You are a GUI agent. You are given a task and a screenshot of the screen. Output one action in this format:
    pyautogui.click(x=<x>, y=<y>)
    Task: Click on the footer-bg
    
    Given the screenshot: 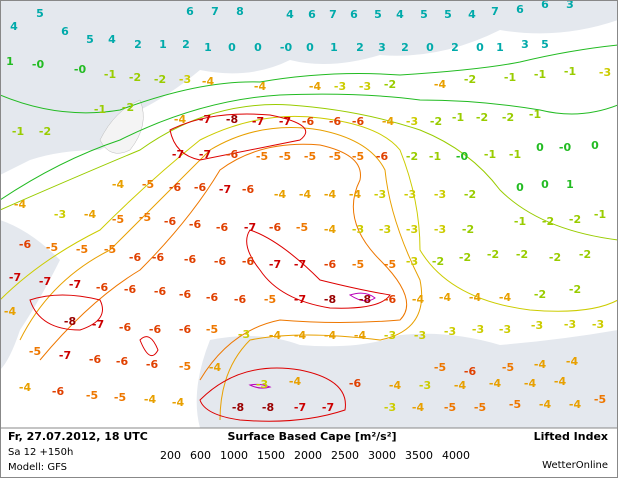 What is the action you would take?
    pyautogui.click(x=309, y=453)
    